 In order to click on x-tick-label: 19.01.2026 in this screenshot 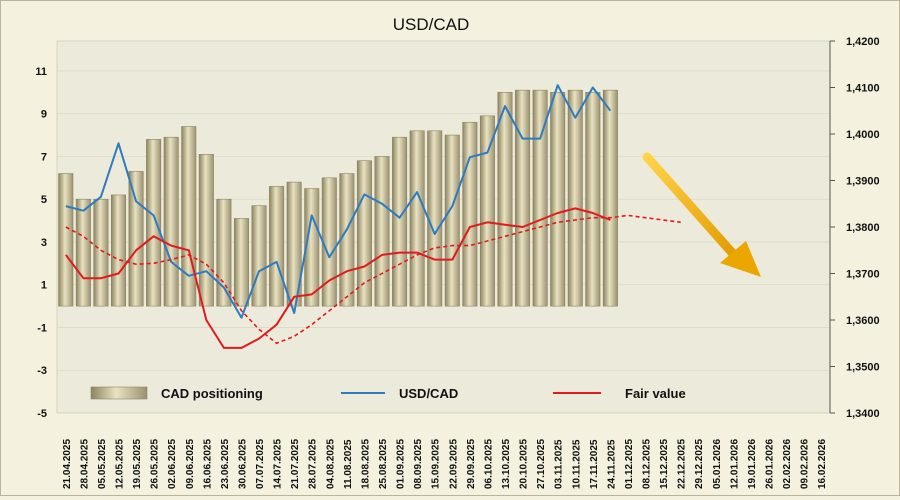, I will do `click(752, 464)`.